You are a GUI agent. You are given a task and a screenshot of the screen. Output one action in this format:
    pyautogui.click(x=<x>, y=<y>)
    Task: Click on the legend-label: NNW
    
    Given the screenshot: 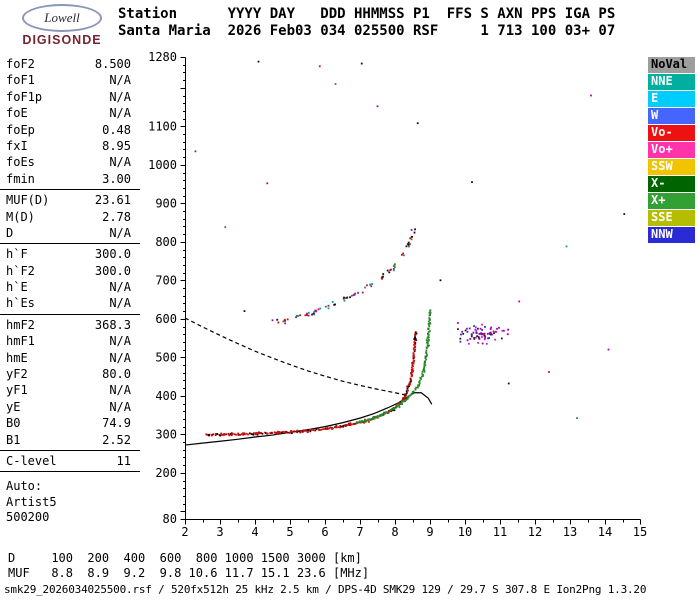 What is the action you would take?
    pyautogui.click(x=662, y=234)
    